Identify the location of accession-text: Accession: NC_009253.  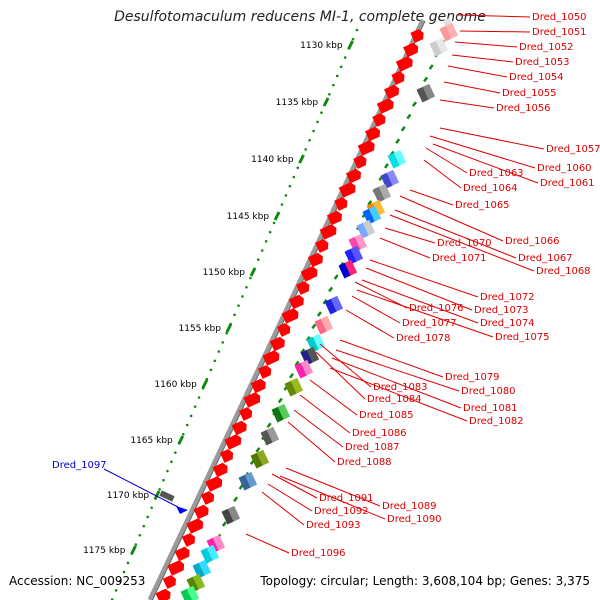
(77, 581).